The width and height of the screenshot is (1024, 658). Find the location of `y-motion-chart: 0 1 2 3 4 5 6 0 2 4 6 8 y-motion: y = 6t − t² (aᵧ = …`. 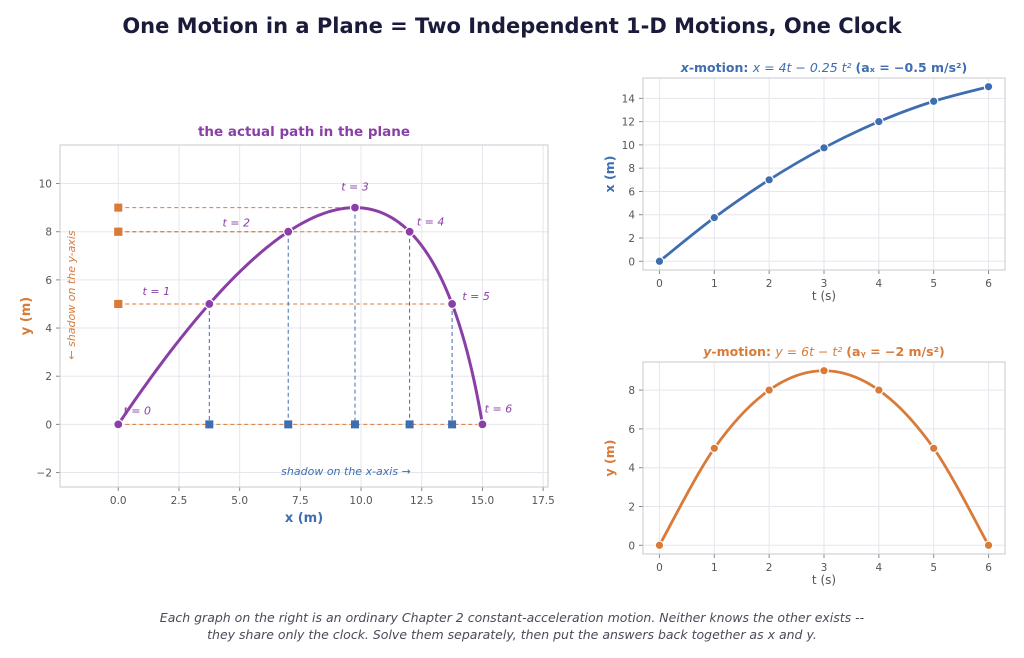

y-motion-chart: 0 1 2 3 4 5 6 0 2 4 6 8 y-motion: y = 6t − t² (aᵧ = … is located at coordinates (804, 465).